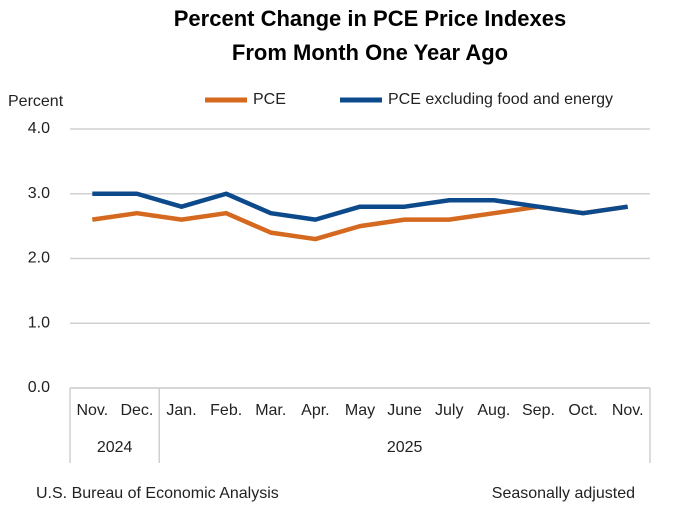  Describe the element at coordinates (449, 410) in the screenshot. I see `x-tick-label: July` at that location.